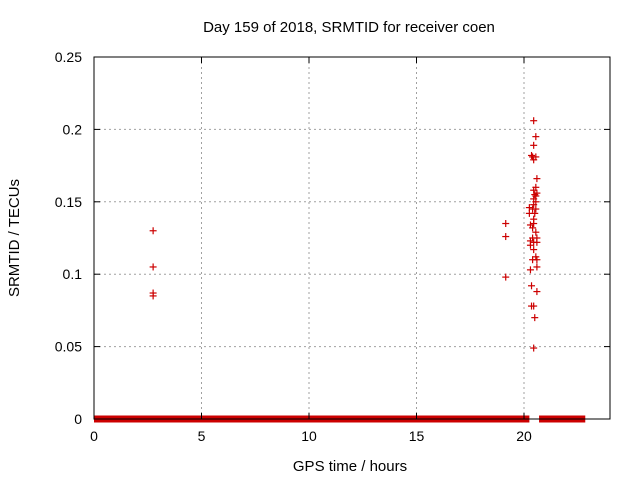 This screenshot has height=480, width=640. What do you see at coordinates (68, 57) in the screenshot?
I see `y-tick-label: 0.25` at bounding box center [68, 57].